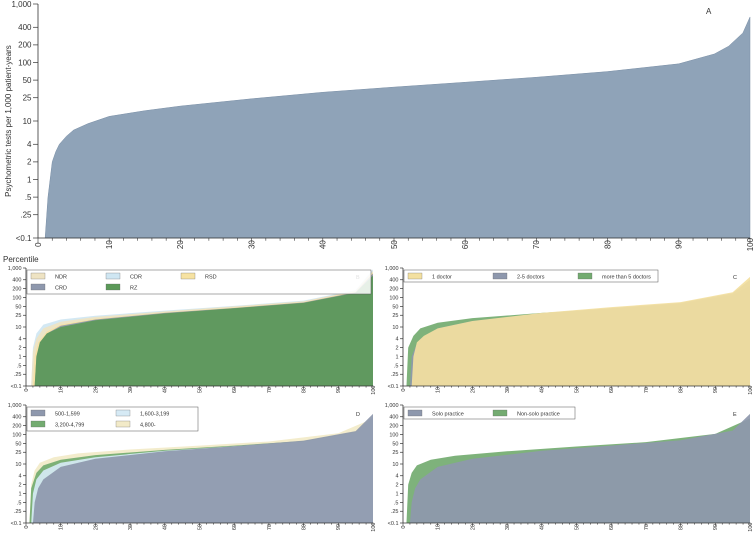  What do you see at coordinates (204, 330) in the screenshot?
I see `series-area-rz` at bounding box center [204, 330].